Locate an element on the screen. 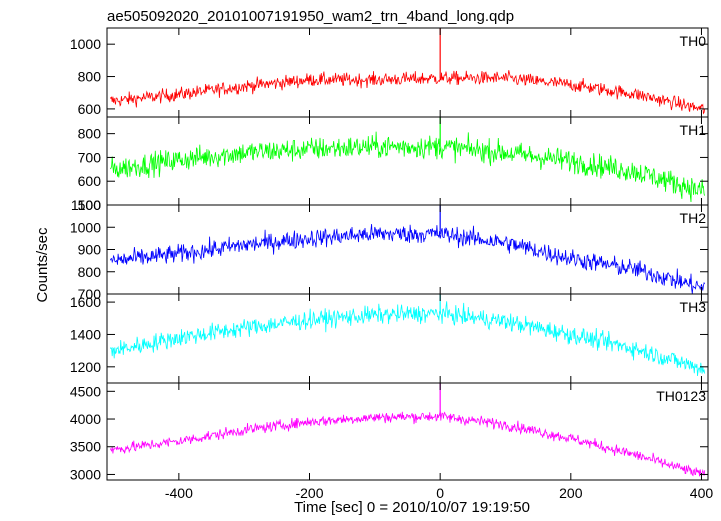 Image resolution: width=721 pixels, height=521 pixels. y-tick-label: 900 is located at coordinates (90, 250).